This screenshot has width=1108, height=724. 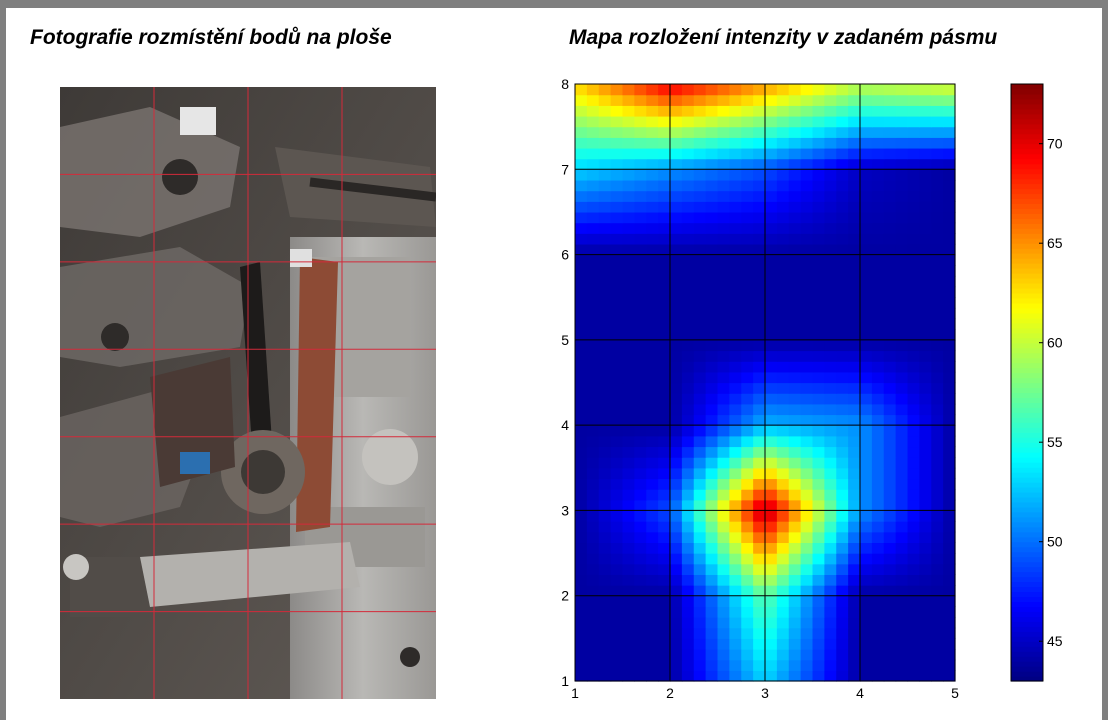 I want to click on y-tick-label: 2, so click(x=565, y=596).